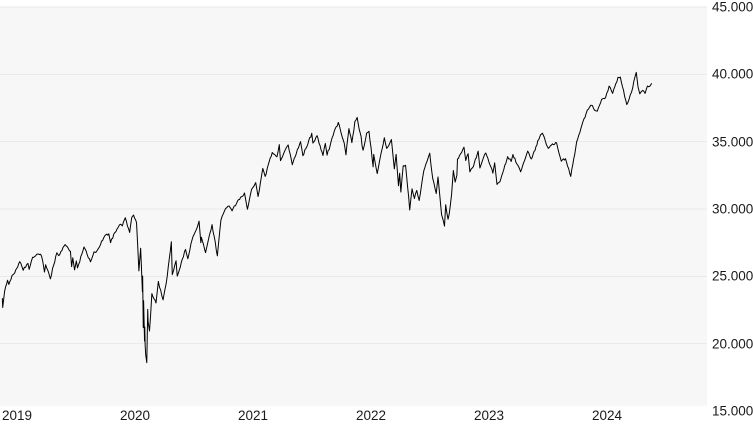  I want to click on x-axis-label: 2024, so click(607, 415).